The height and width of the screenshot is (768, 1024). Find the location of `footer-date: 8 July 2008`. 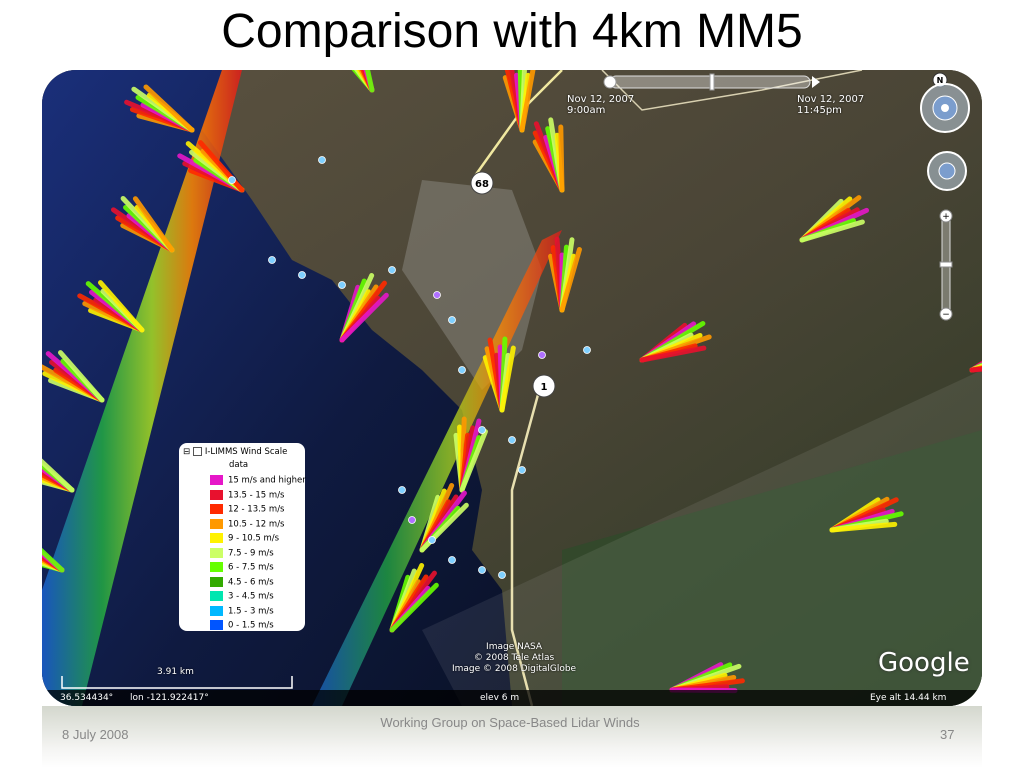

footer-date: 8 July 2008 is located at coordinates (95, 734).